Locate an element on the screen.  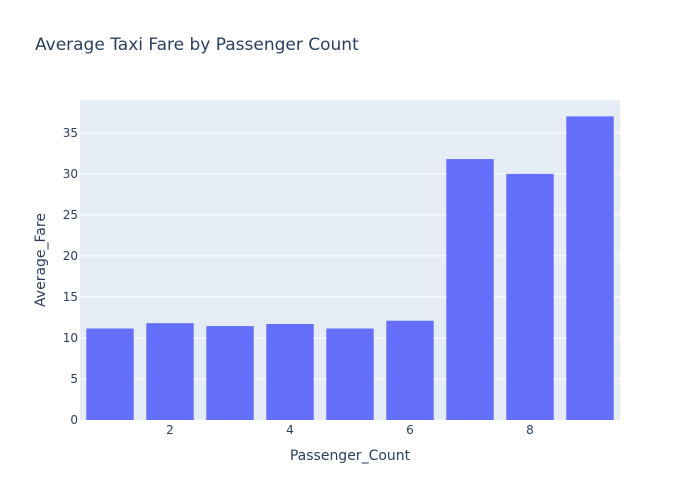
y-tick-label: 30 is located at coordinates (70, 174).